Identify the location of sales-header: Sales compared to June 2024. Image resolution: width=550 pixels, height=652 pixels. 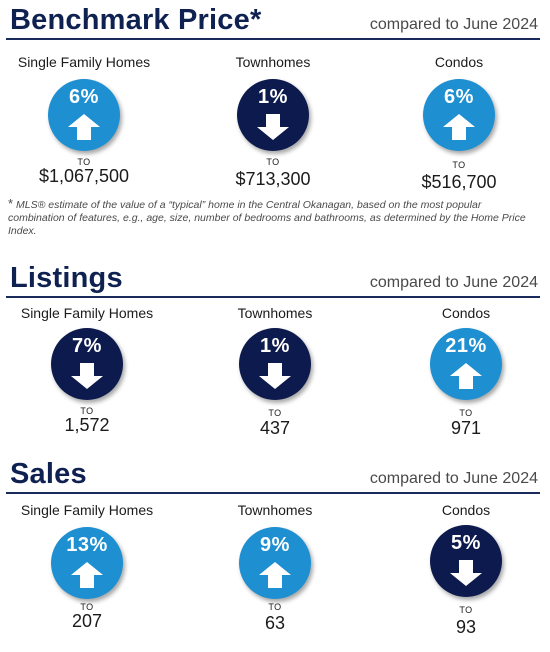
(273, 474).